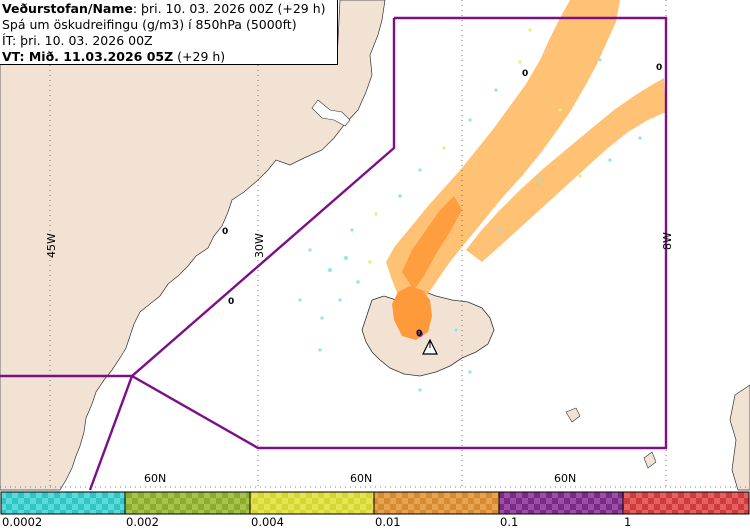  Describe the element at coordinates (51, 245) in the screenshot. I see `lon-label-45w: 45W` at that location.